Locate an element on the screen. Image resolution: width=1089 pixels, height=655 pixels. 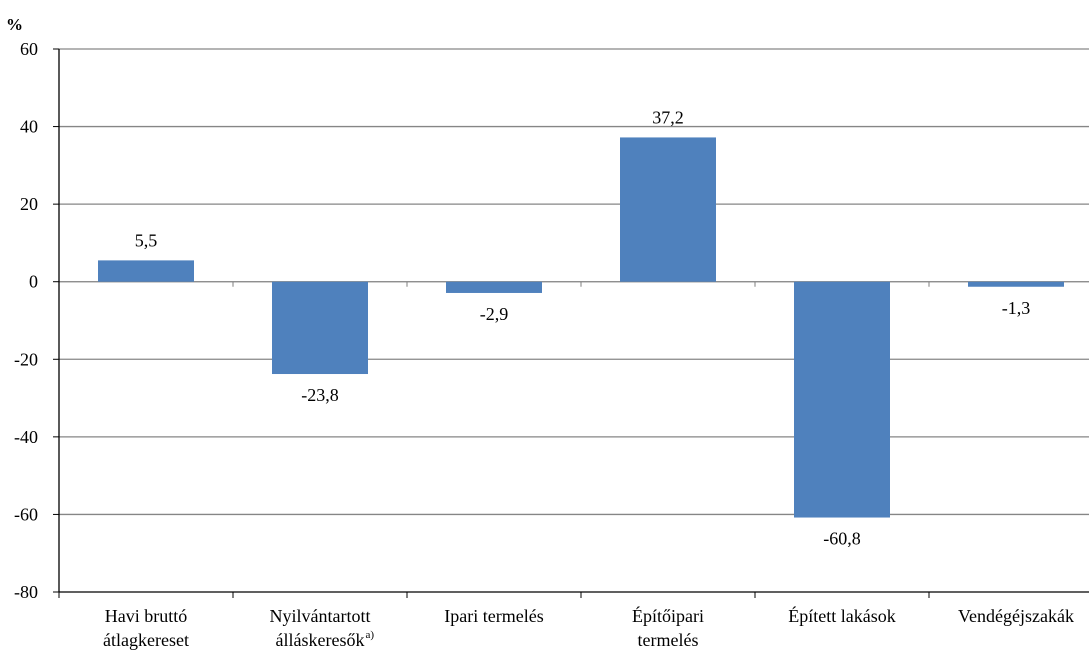
category-label: Vendégéjszakák is located at coordinates (1016, 616).